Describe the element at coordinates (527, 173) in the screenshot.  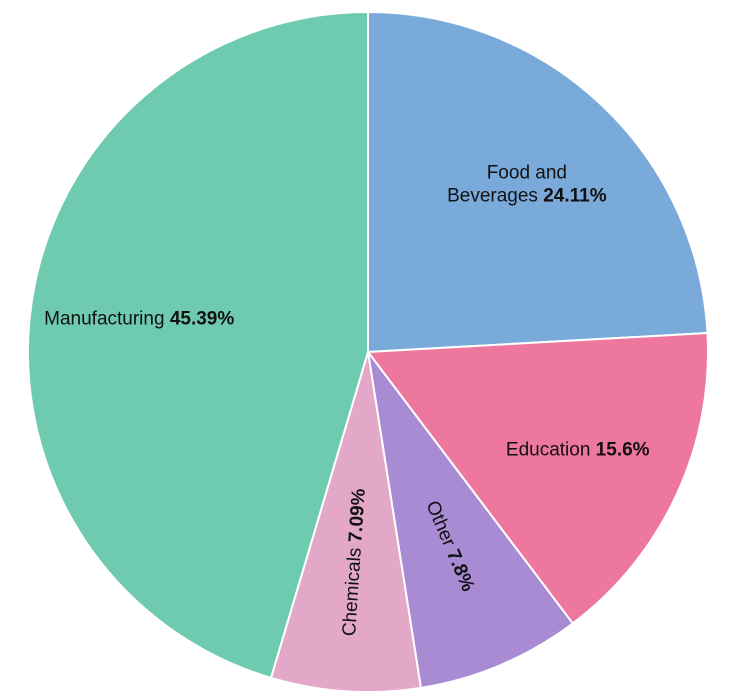
I see `slice-label-text: Food and` at that location.